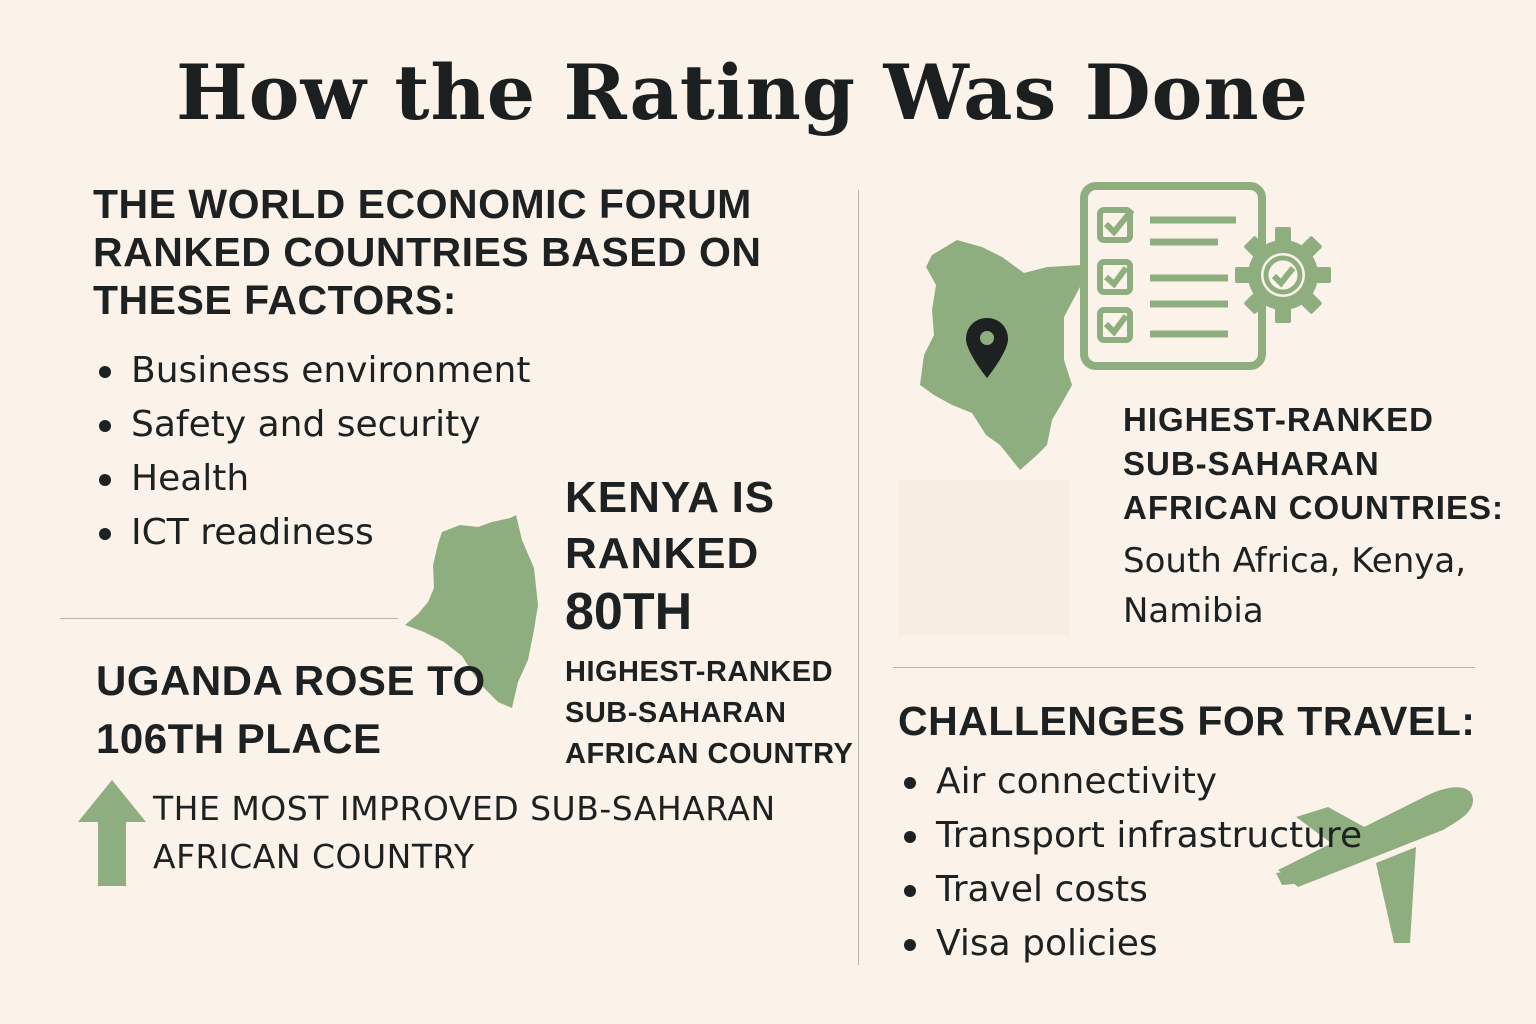  Describe the element at coordinates (311, 533) in the screenshot. I see `list-item: ICT readiness` at that location.